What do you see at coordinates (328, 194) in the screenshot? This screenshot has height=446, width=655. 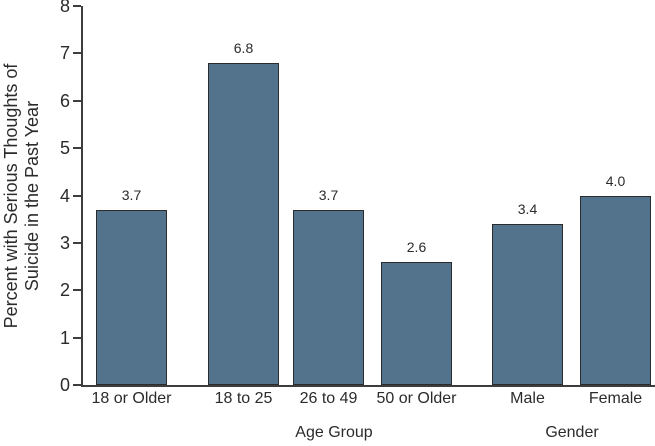 I see `bar-value-label-26-to-49: 3.7` at bounding box center [328, 194].